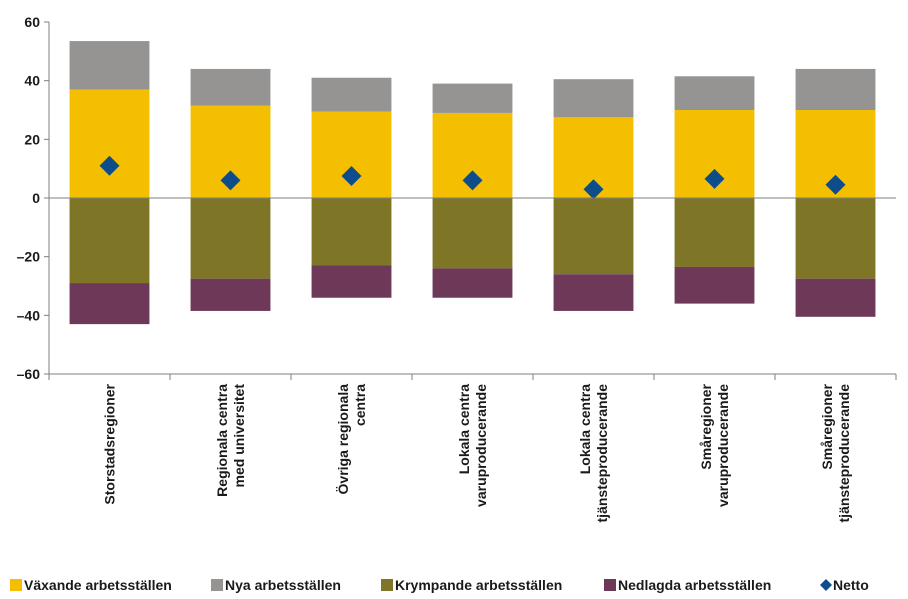 The width and height of the screenshot is (908, 599). I want to click on y-axis: 60 40 20 0 –20 –40 –60, so click(33, 198).